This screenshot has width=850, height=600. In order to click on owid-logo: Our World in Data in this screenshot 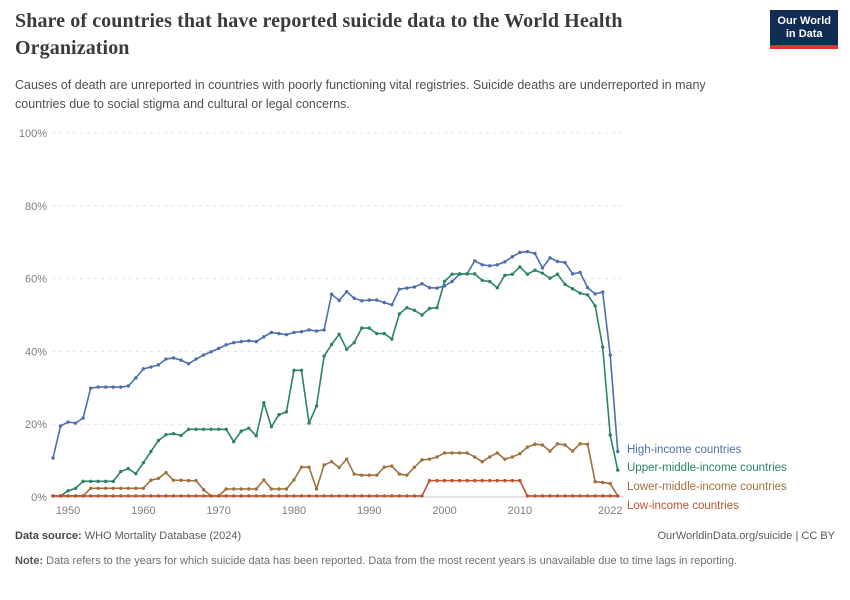, I will do `click(804, 29)`.